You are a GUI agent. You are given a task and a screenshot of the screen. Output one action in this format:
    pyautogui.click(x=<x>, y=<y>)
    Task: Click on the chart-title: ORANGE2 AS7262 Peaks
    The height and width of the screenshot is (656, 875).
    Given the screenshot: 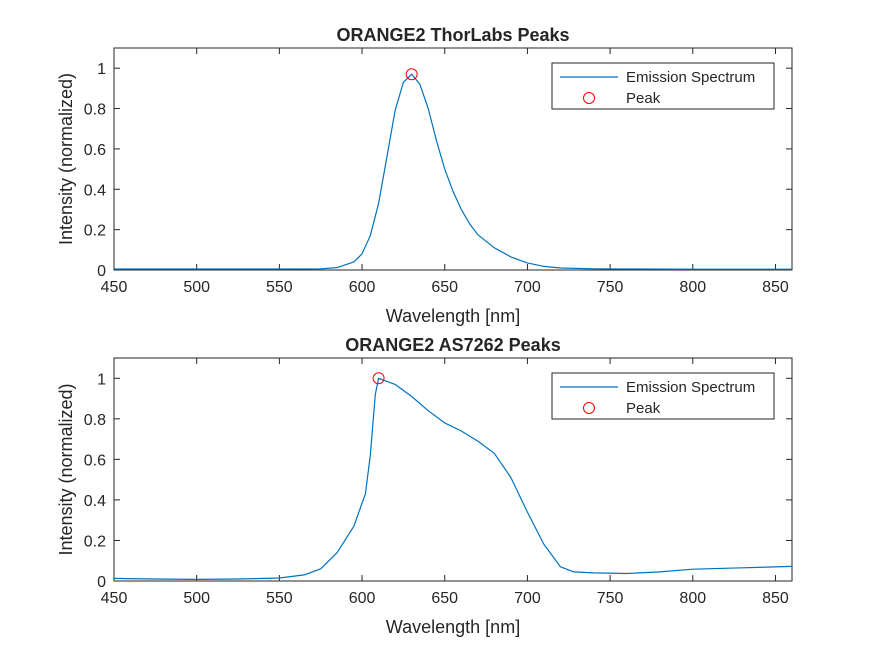 What is the action you would take?
    pyautogui.click(x=452, y=345)
    